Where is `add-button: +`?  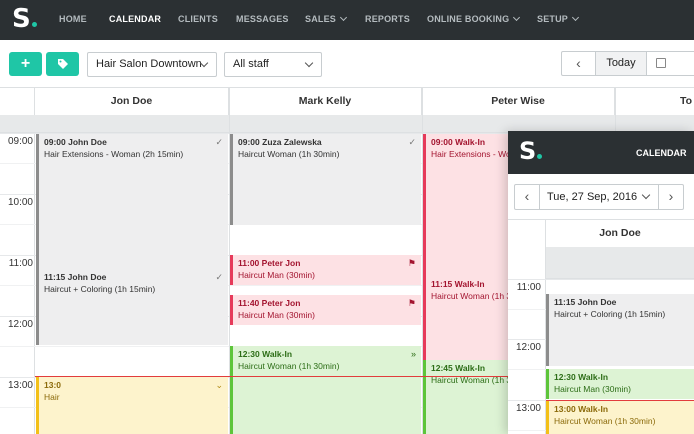
add-button: + is located at coordinates (25, 64).